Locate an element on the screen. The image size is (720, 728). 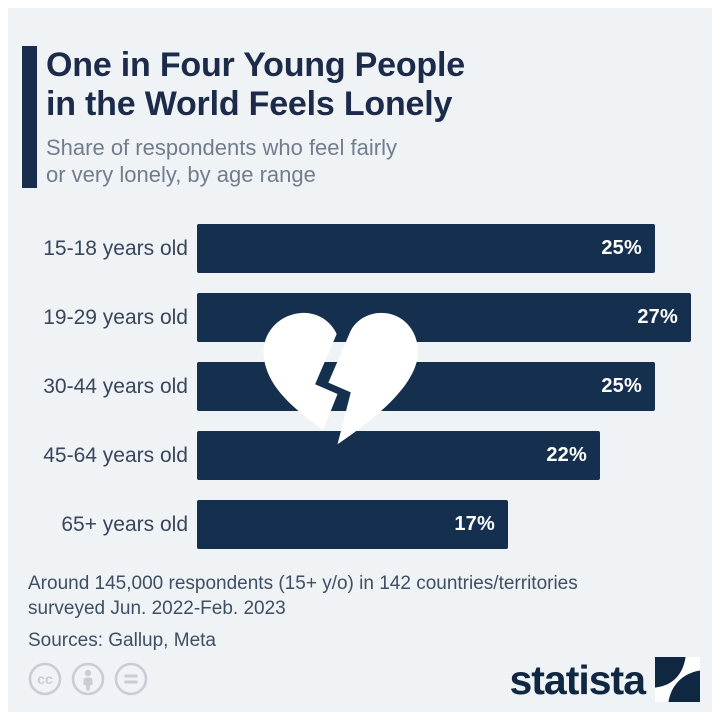
bar-label: 65+ years old is located at coordinates (124, 524).